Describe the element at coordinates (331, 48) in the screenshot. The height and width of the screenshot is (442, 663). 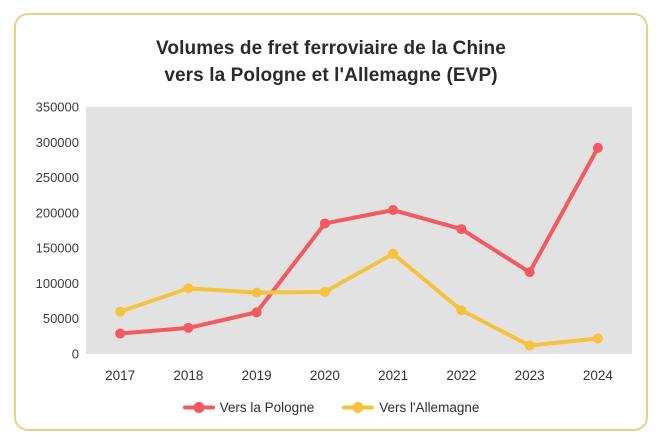
I see `chart-title-line1: Volumes de fret ferroviaire de la Chine` at that location.